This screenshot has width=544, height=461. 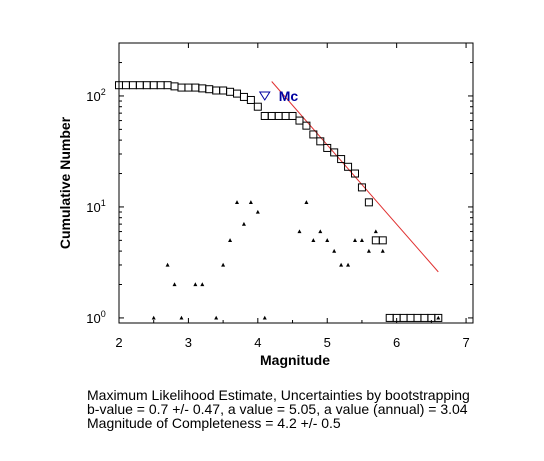 What do you see at coordinates (396, 342) in the screenshot?
I see `x-tick-label: 6` at bounding box center [396, 342].